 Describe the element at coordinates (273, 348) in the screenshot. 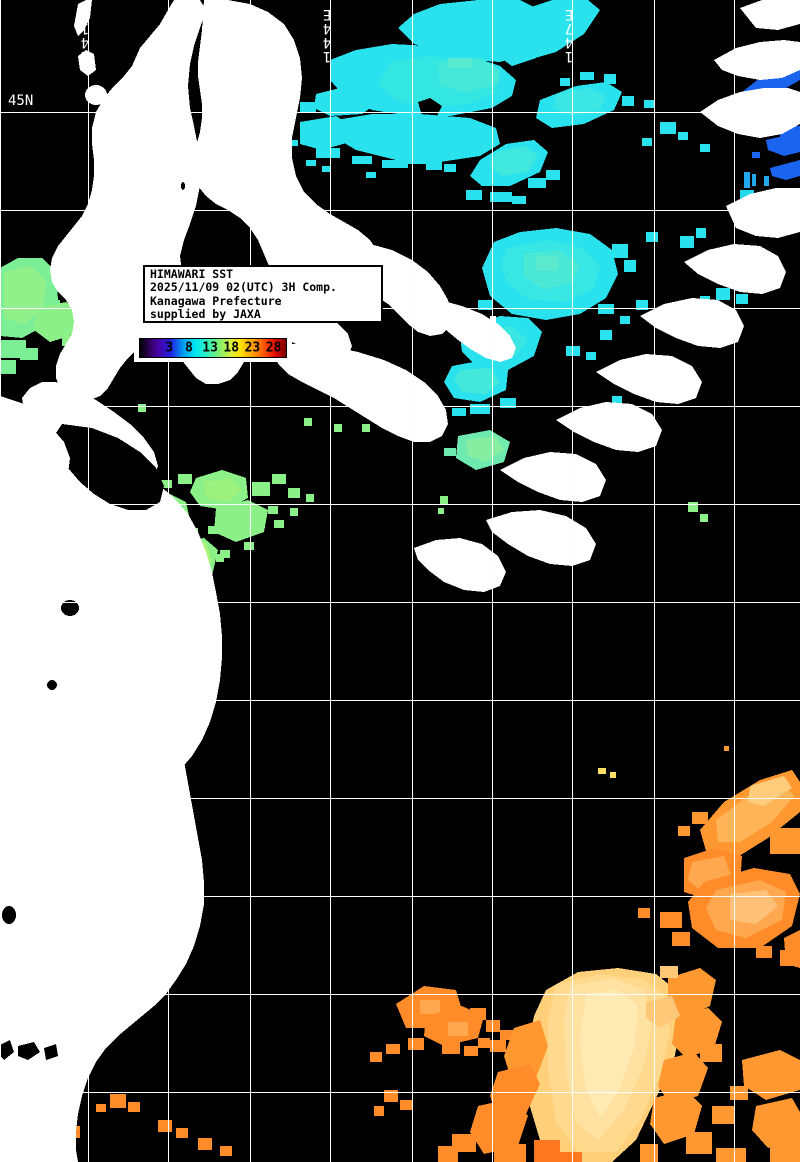

I see `colorbar-tick-28: 28` at that location.